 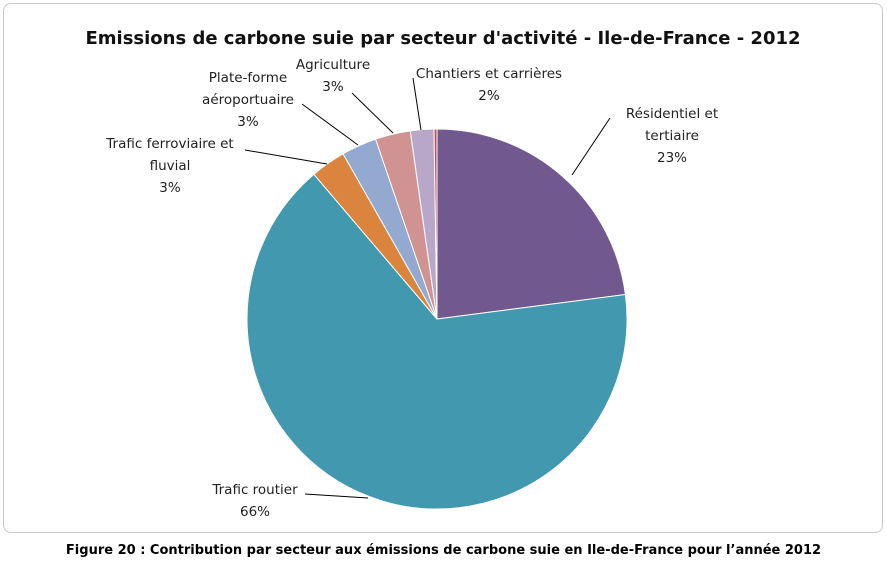 I want to click on slice-label: Plate-forme aéroportuaire 3%, so click(x=248, y=100).